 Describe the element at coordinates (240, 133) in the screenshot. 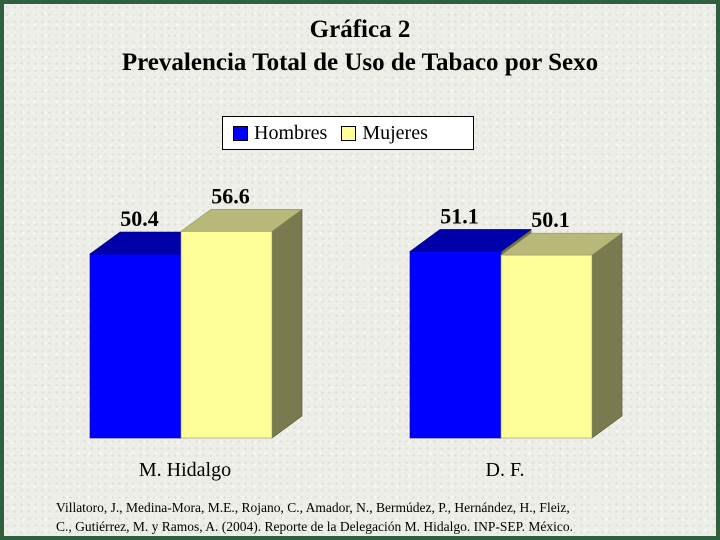

I see `legend-swatch-hombres` at that location.